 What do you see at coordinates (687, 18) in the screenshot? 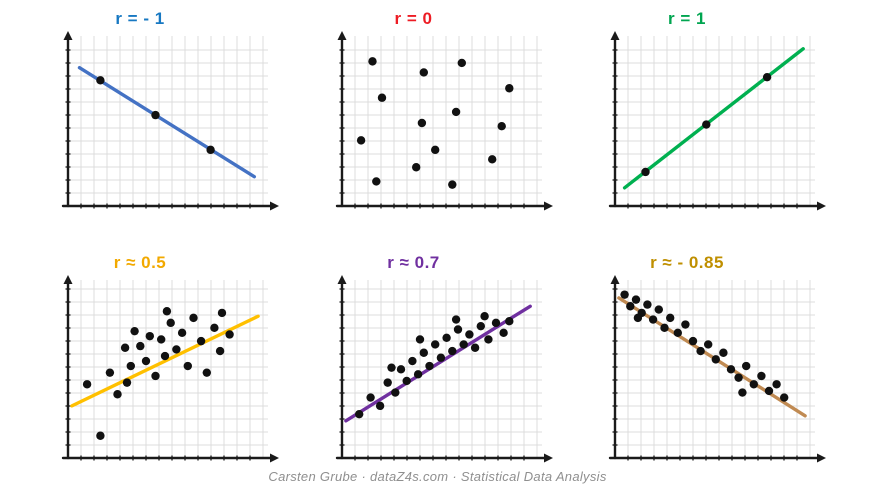
I see `panel-title-r-positive-1: r = 1` at bounding box center [687, 18].